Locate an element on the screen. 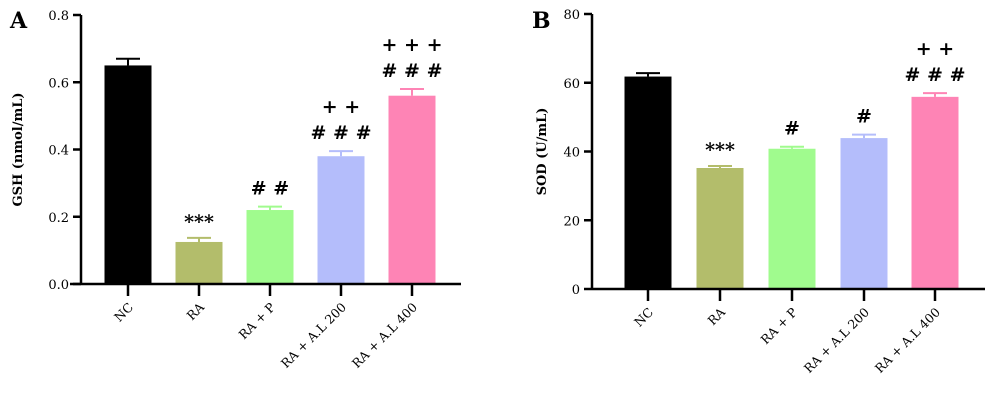 This screenshot has height=408, width=1000. y-tick-label: 0.4 is located at coordinates (58, 151).